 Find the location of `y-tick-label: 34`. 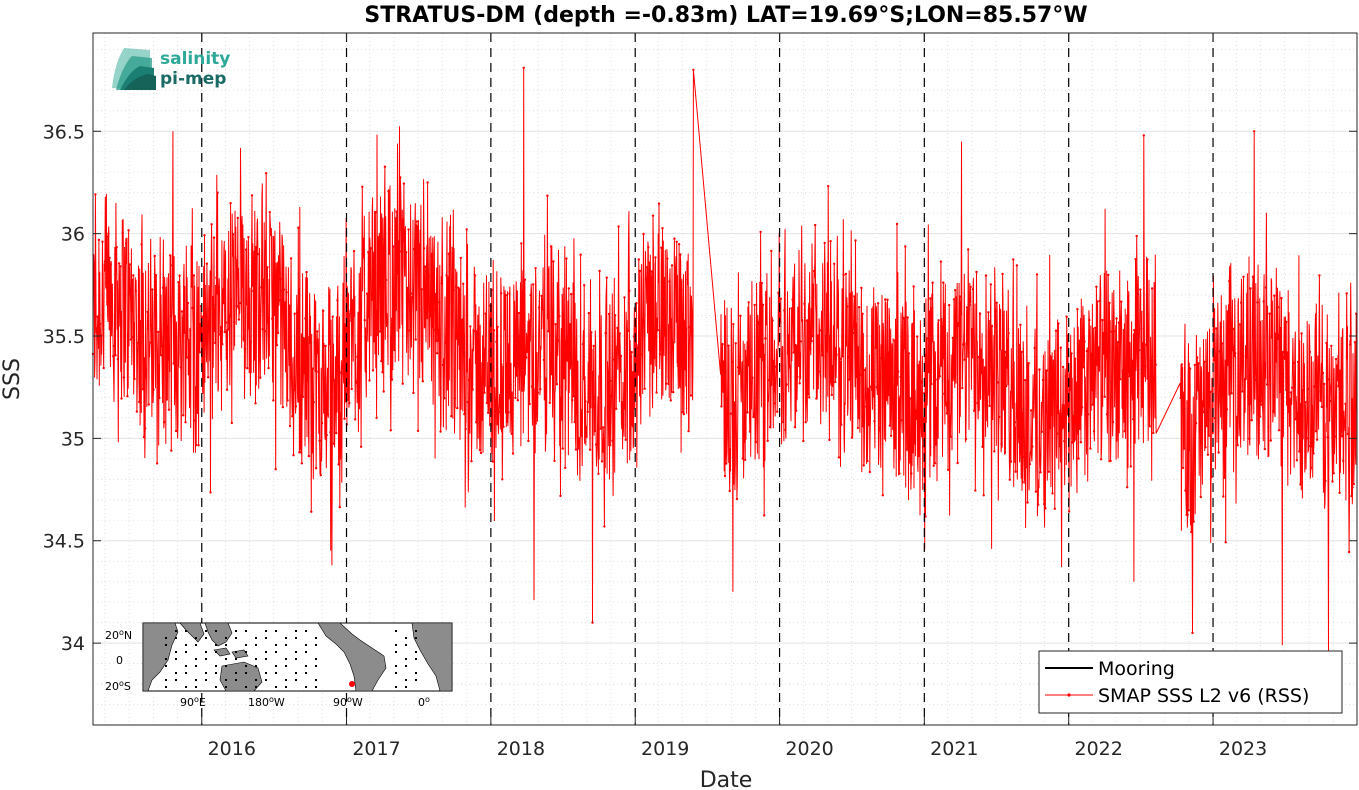

y-tick-label: 34 is located at coordinates (73, 644).